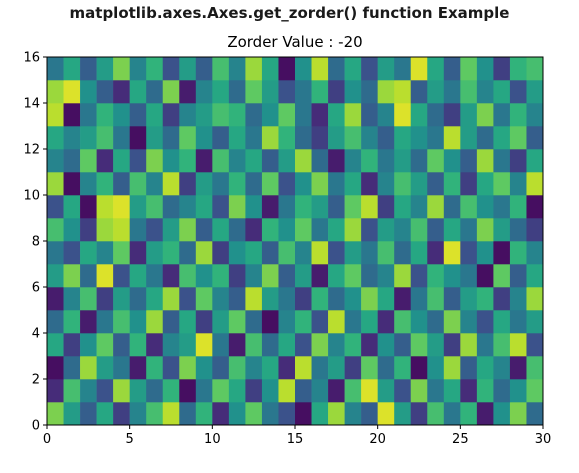 The width and height of the screenshot is (579, 473). Describe the element at coordinates (31, 58) in the screenshot. I see `y-tick-label: 16` at that location.